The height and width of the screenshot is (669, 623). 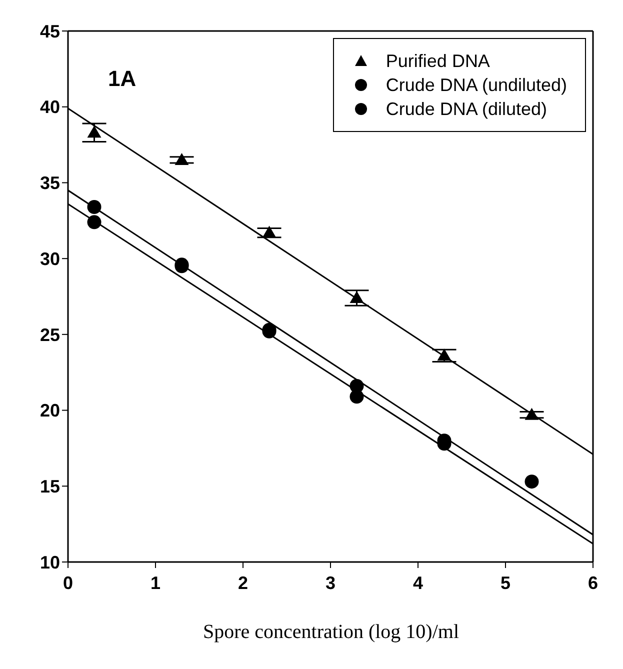 What do you see at coordinates (476, 85) in the screenshot?
I see `legend-label: Crude DNA (undiluted)` at bounding box center [476, 85].